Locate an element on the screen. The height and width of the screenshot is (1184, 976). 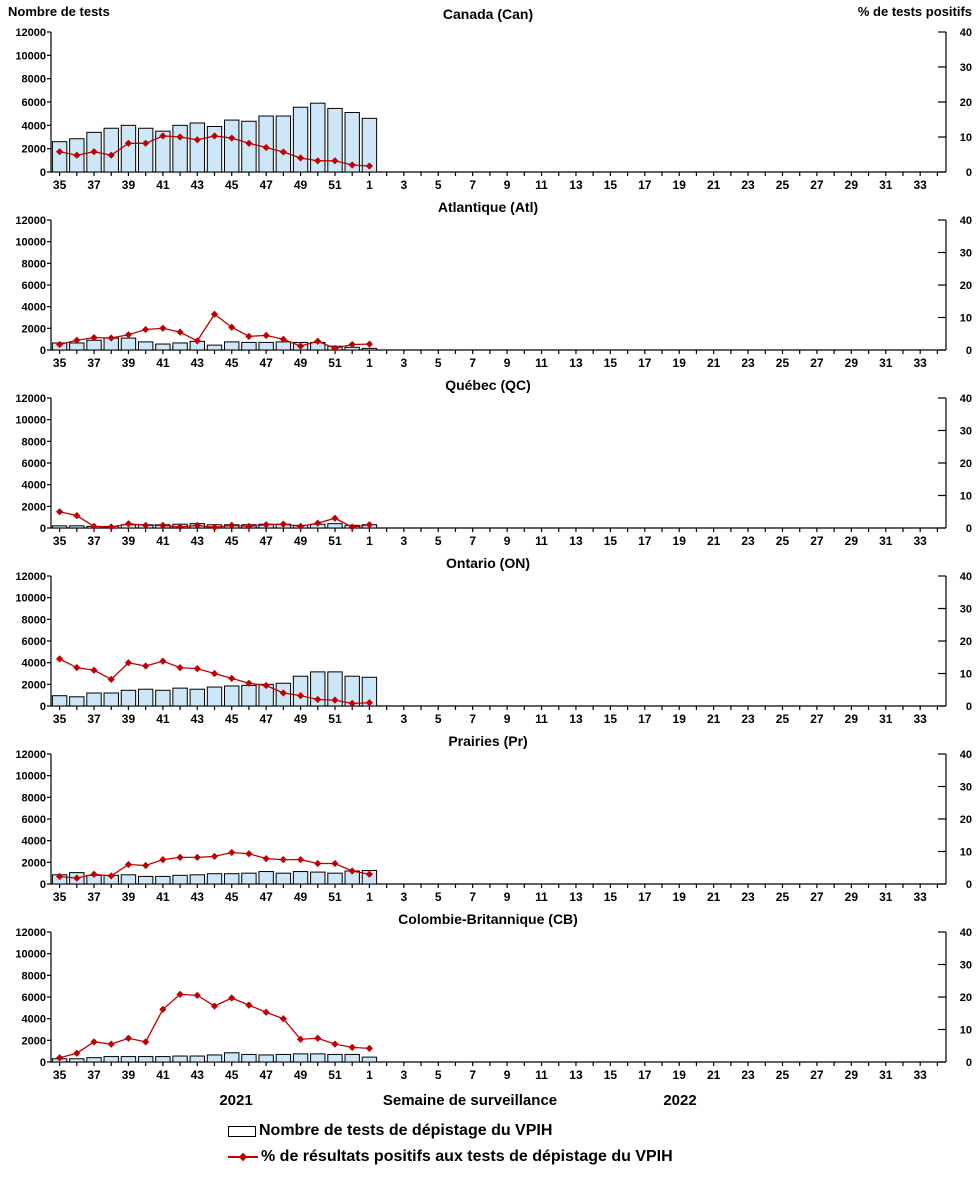
week-tick-label: 23 is located at coordinates (748, 363).